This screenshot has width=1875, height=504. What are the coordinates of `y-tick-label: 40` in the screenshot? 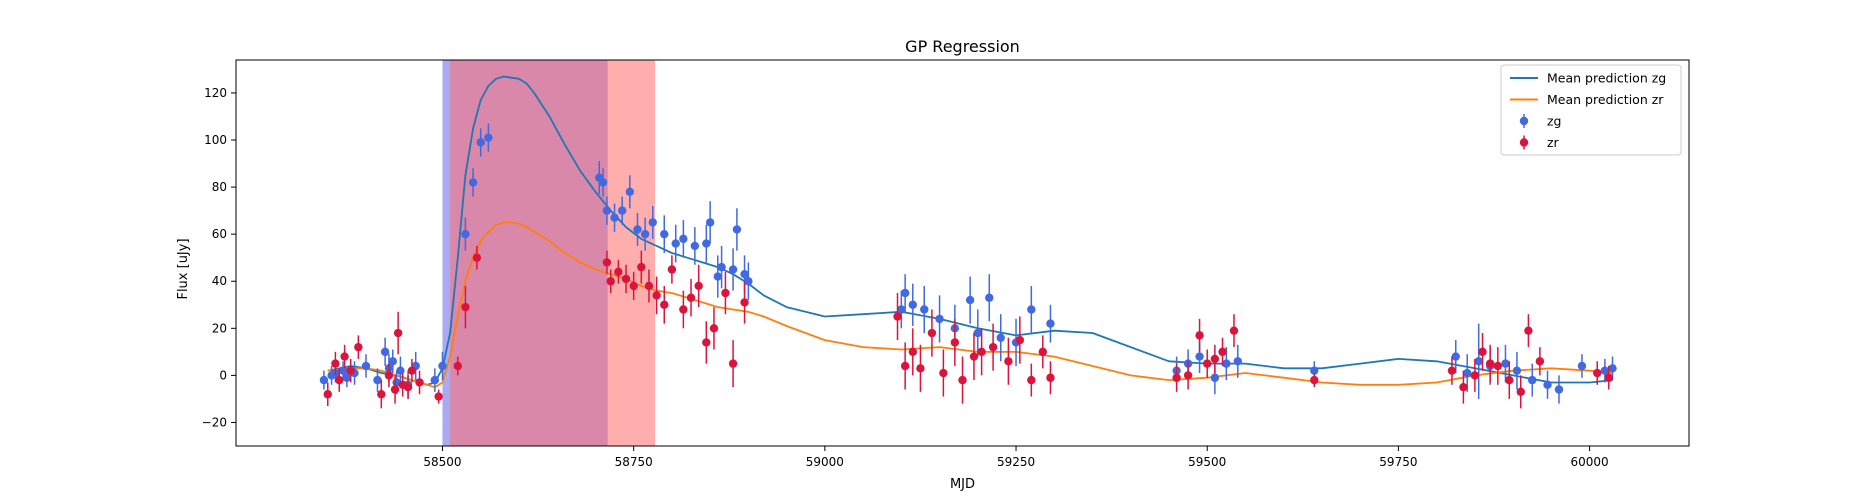 It's located at (219, 281).